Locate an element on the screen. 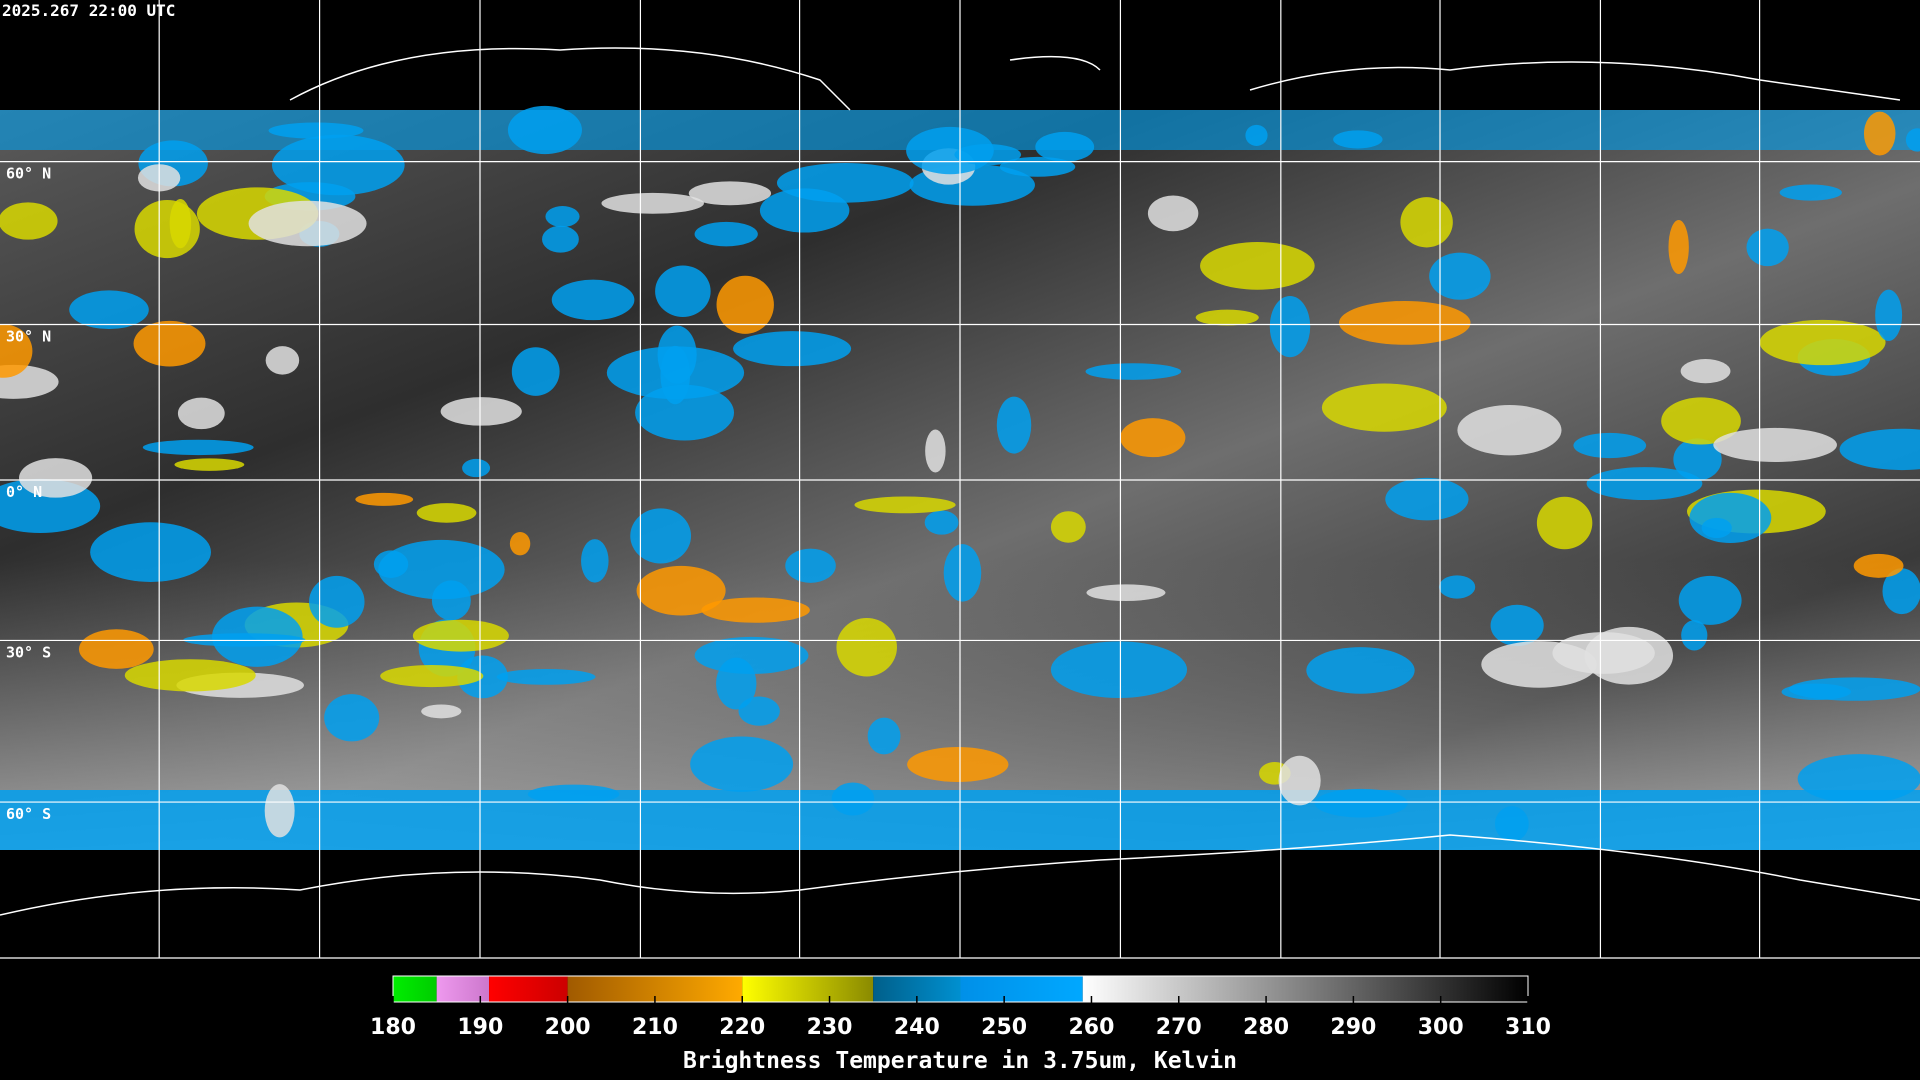 The height and width of the screenshot is (1080, 1920). colorbar-tick-label: 250 is located at coordinates (1004, 1027).